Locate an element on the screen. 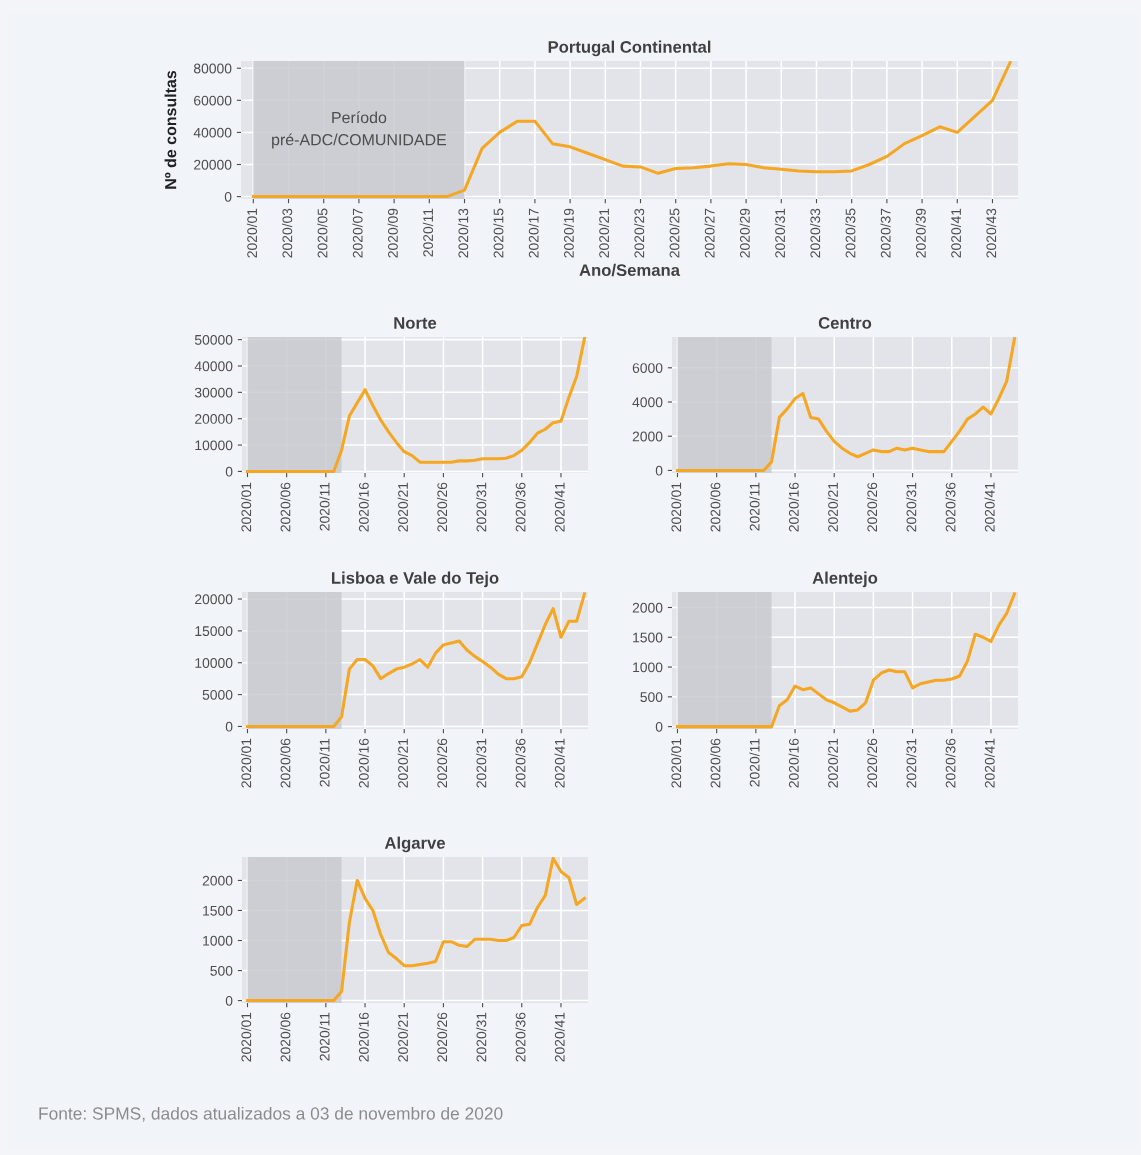 This screenshot has height=1155, width=1141. x-tick-label: 2020/07 is located at coordinates (357, 233).